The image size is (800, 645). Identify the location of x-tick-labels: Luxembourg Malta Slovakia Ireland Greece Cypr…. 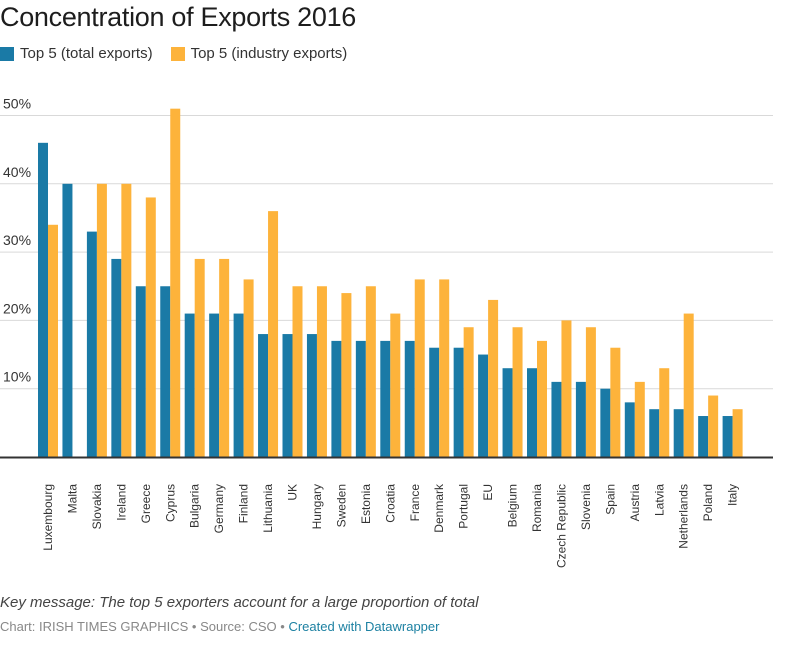
(390, 525).